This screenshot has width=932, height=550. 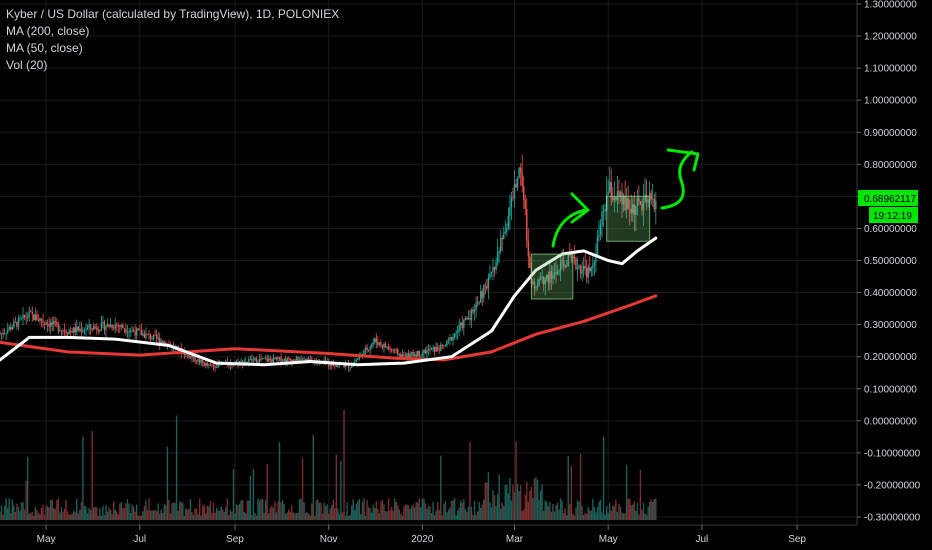 What do you see at coordinates (890, 261) in the screenshot?
I see `price-tick-label: 0.50000000` at bounding box center [890, 261].